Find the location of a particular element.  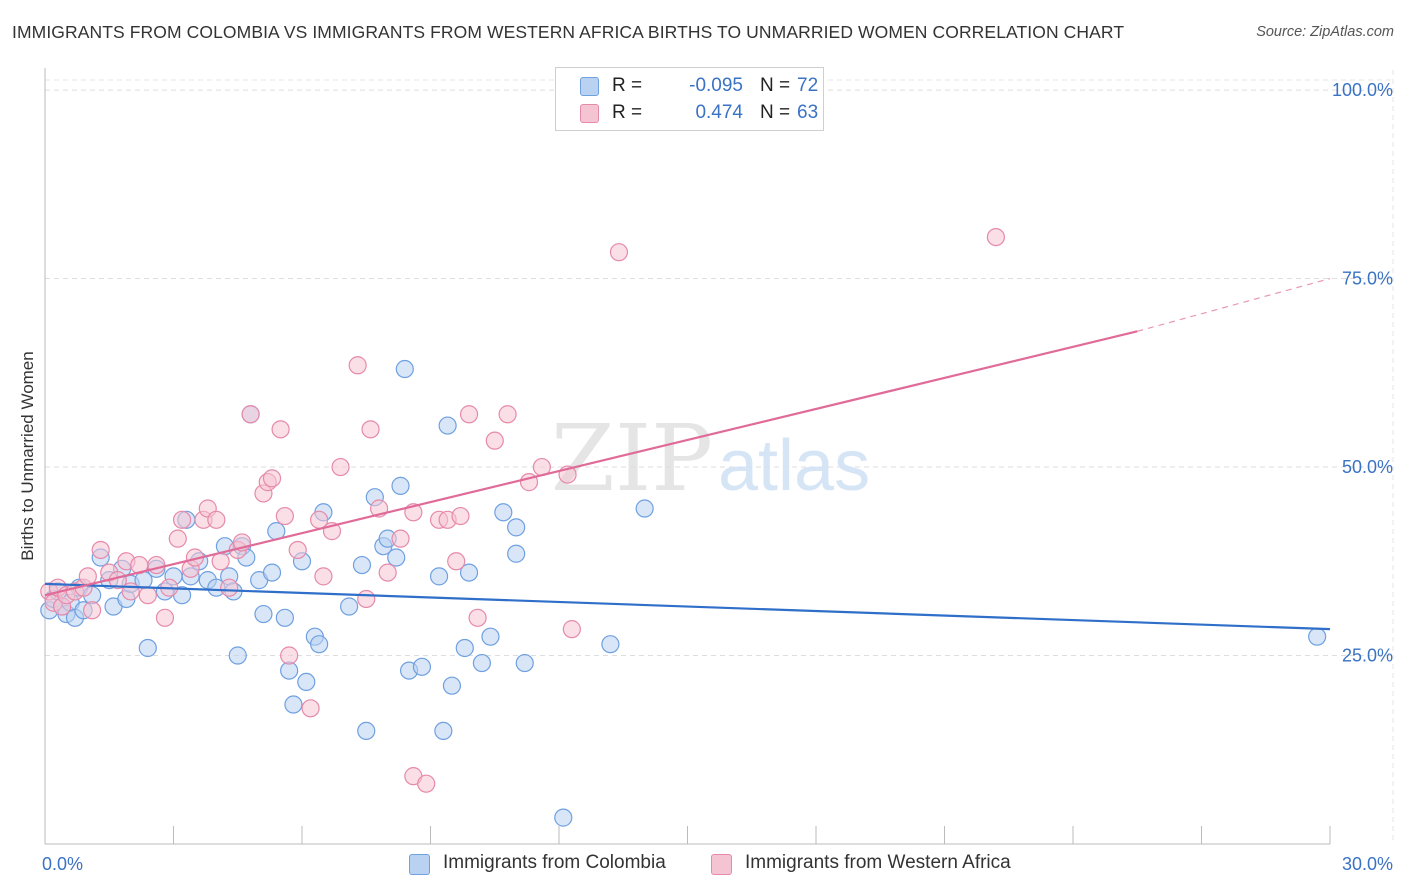

x-tick-labels: 0.0% 30.0% is located at coordinates (717, 864).